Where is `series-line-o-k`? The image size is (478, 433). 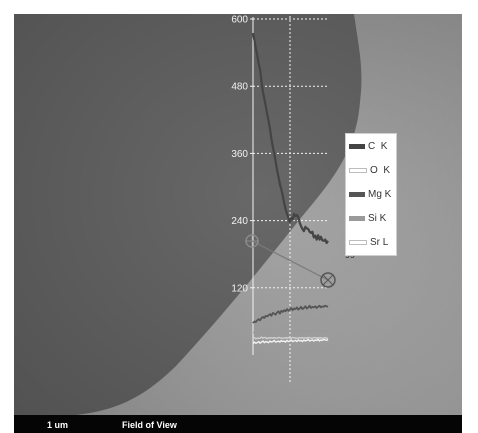 series-line-o-k is located at coordinates (290, 338).